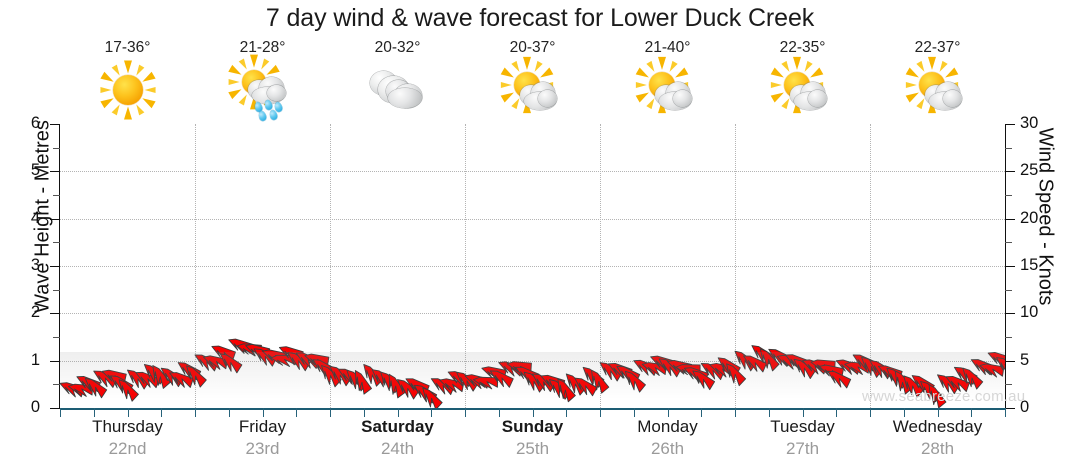 This screenshot has height=475, width=1080. I want to click on rain-drops-icon, so click(263, 91).